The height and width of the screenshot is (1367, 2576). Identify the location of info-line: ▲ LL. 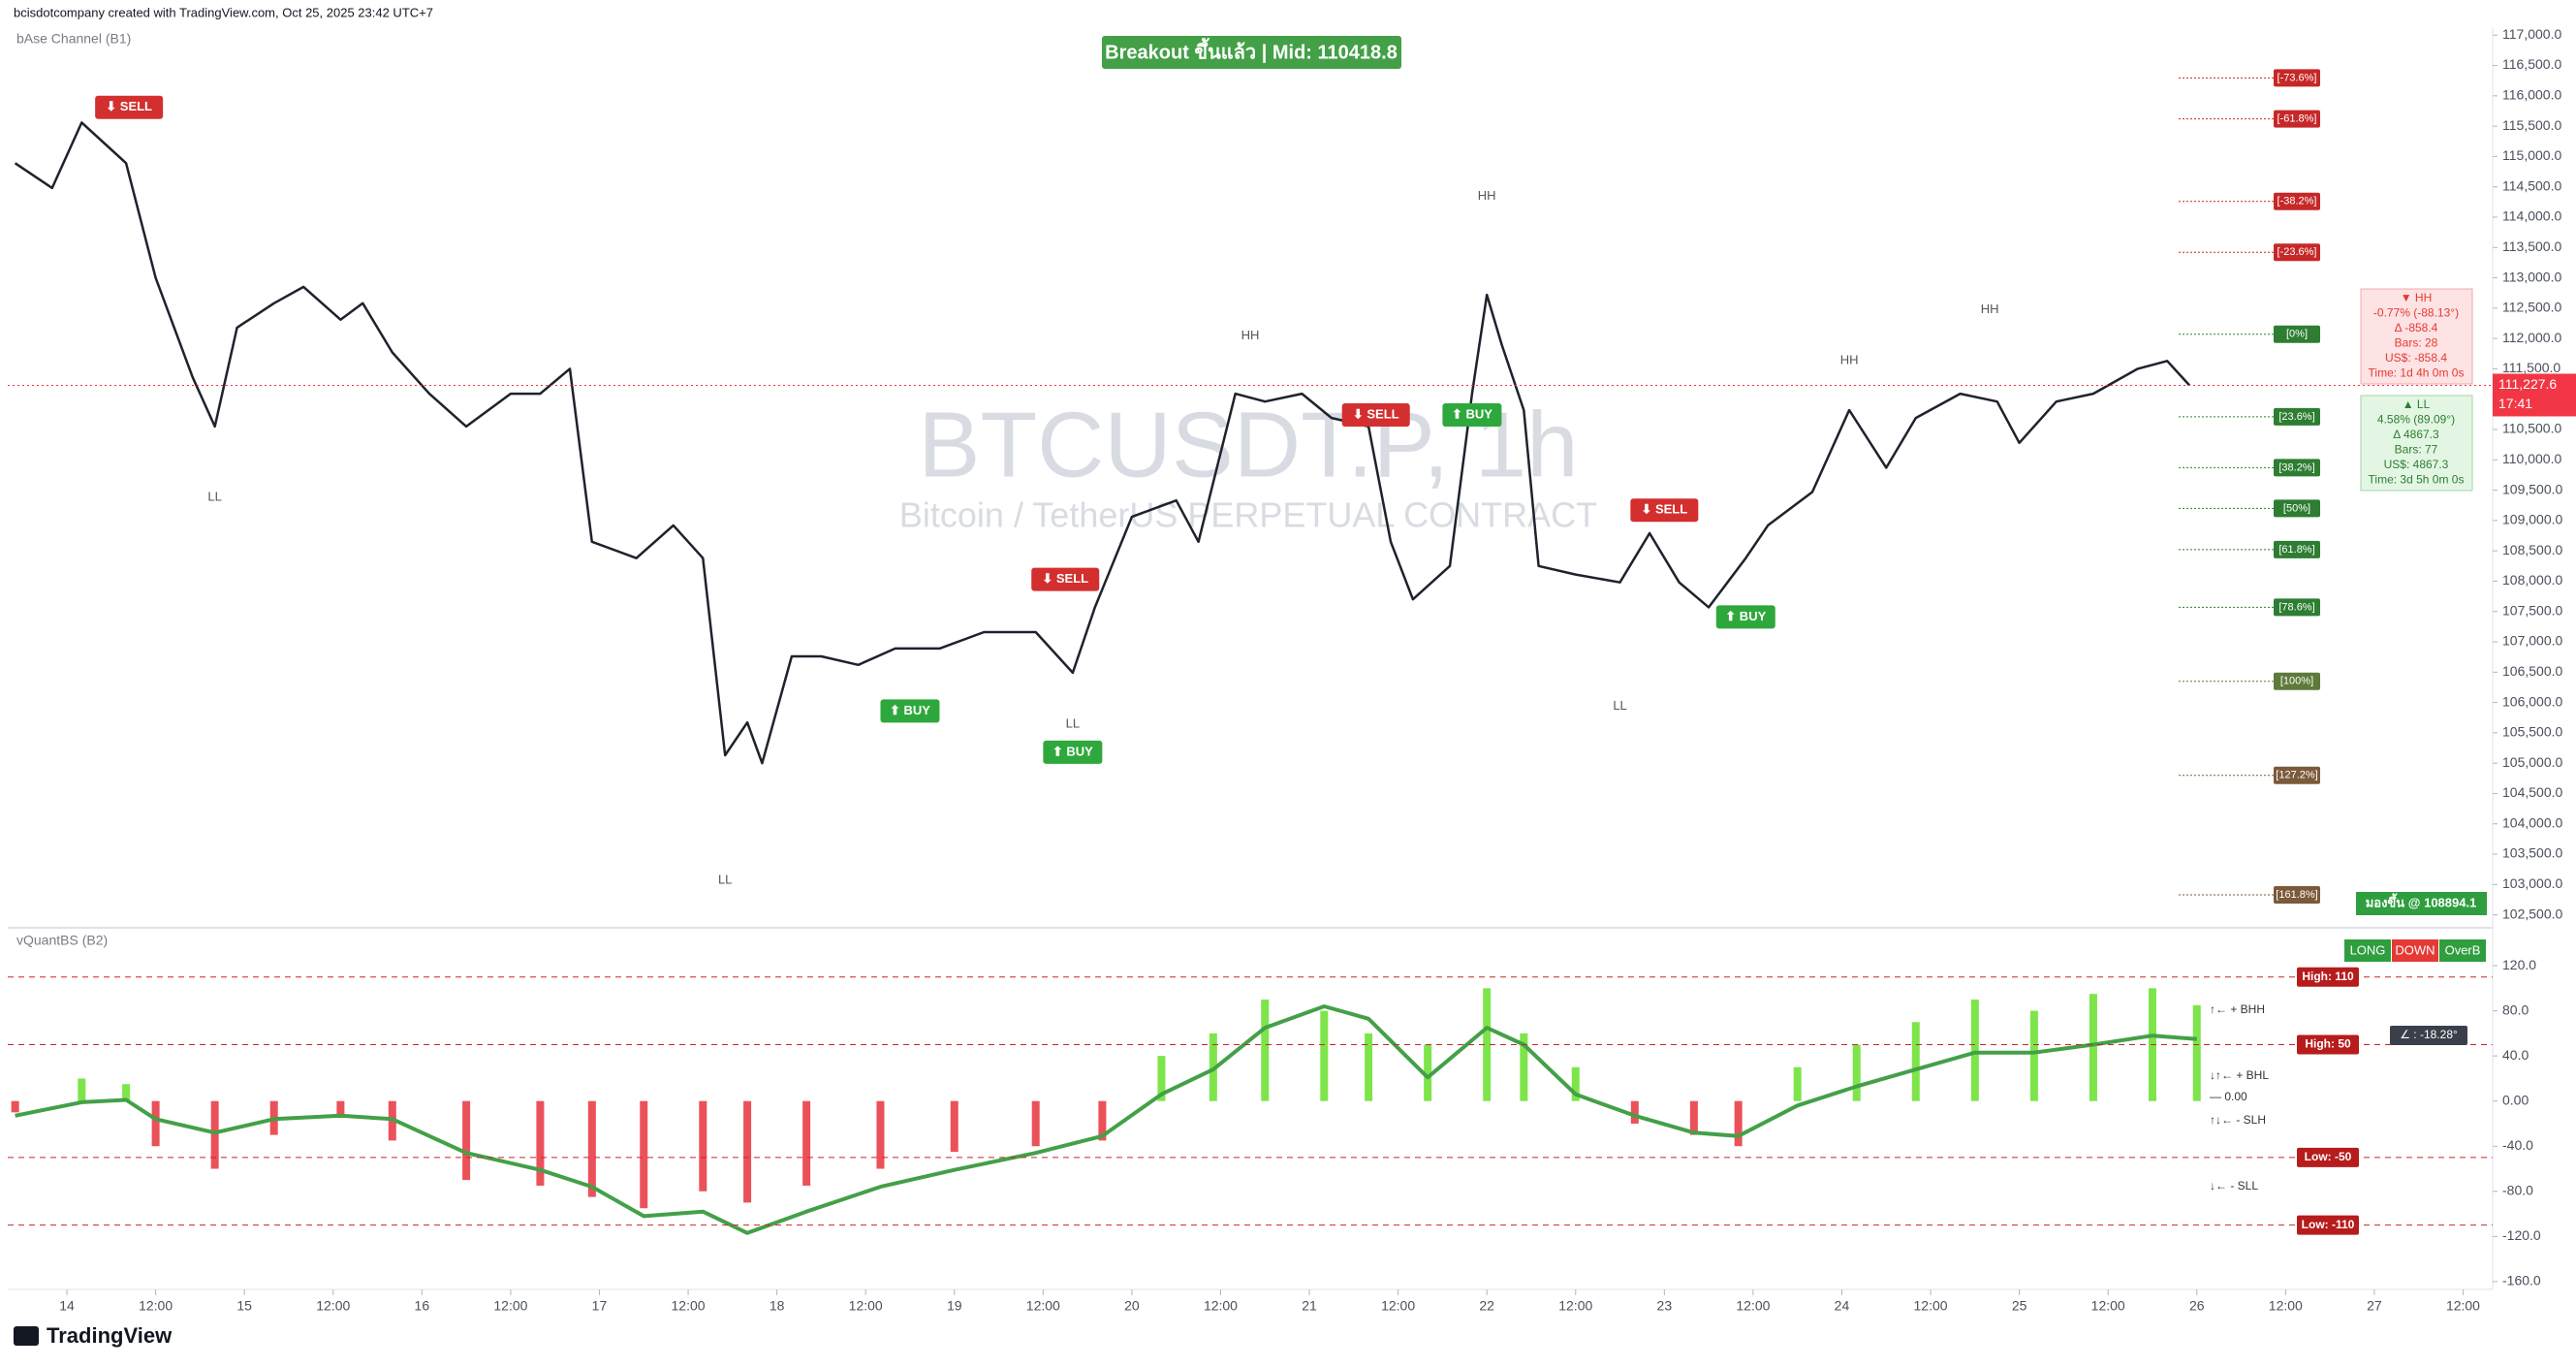
(2417, 404).